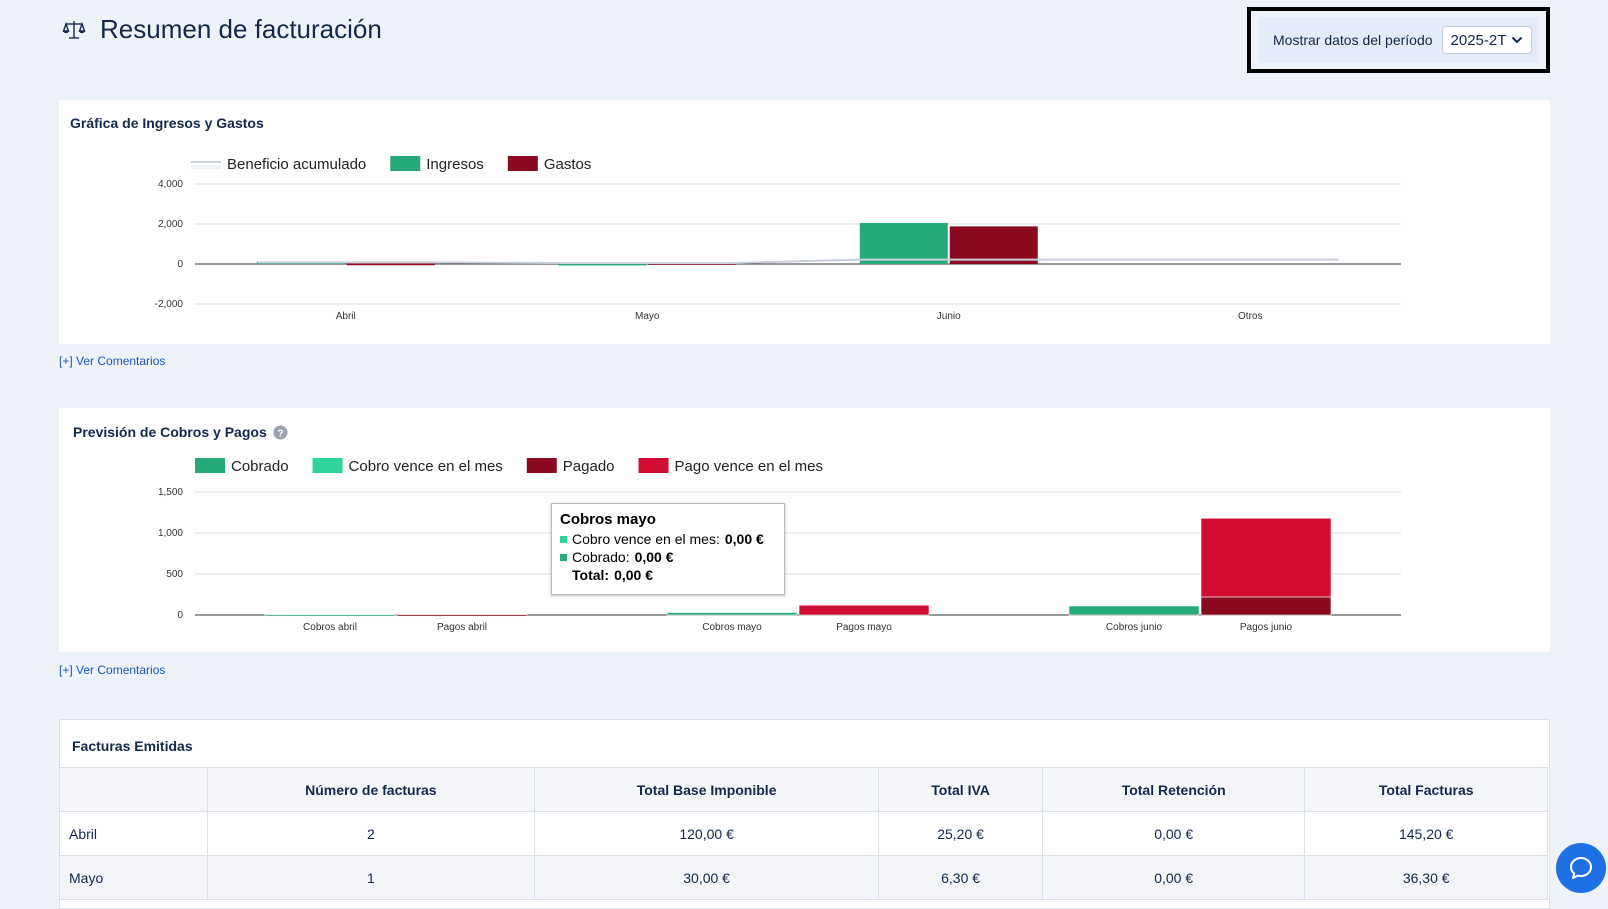 This screenshot has height=909, width=1608. What do you see at coordinates (744, 539) in the screenshot?
I see `tooltip-row1-value: 0,00 €` at bounding box center [744, 539].